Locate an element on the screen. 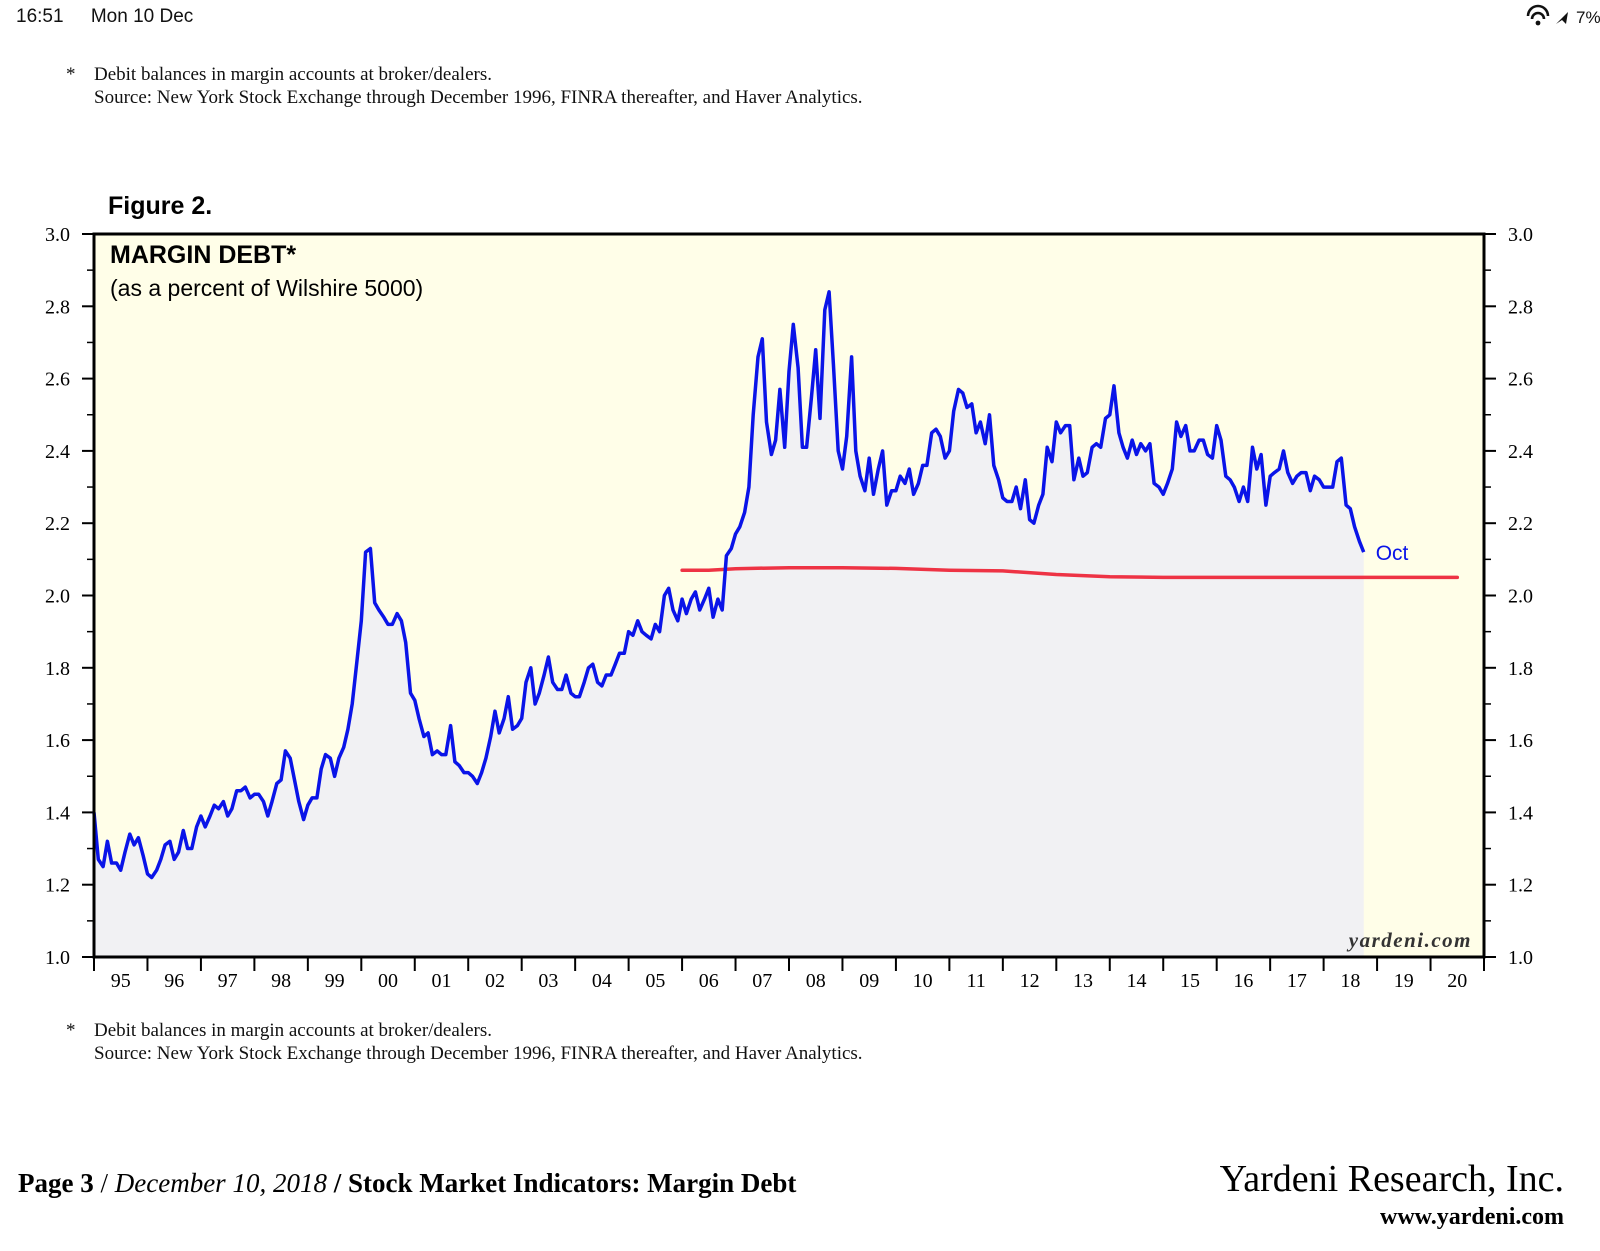 The height and width of the screenshot is (1251, 1600). x-tick-label: 12 is located at coordinates (1030, 981).